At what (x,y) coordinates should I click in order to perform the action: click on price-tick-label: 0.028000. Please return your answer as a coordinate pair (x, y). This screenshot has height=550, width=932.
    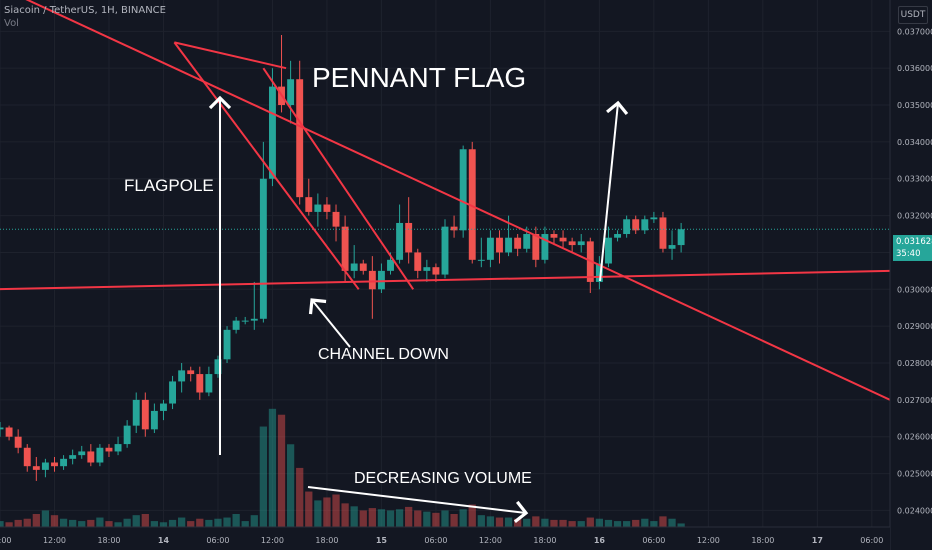
    Looking at the image, I should click on (914, 363).